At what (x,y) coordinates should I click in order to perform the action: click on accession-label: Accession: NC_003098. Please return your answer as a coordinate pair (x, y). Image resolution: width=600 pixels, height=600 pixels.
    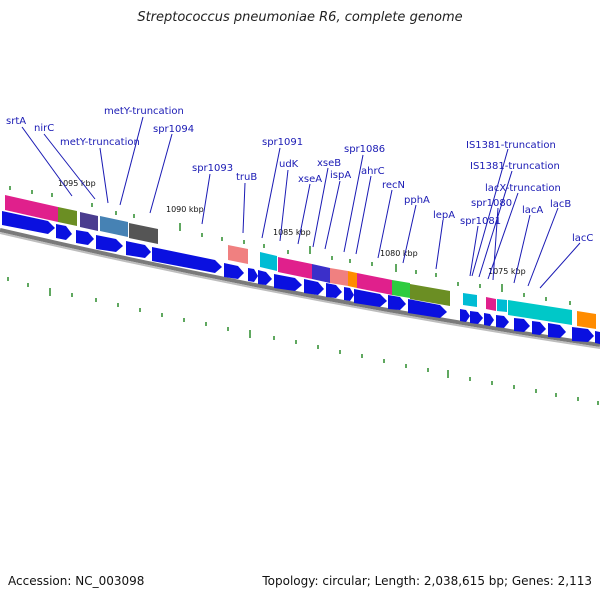
    Looking at the image, I should click on (76, 581).